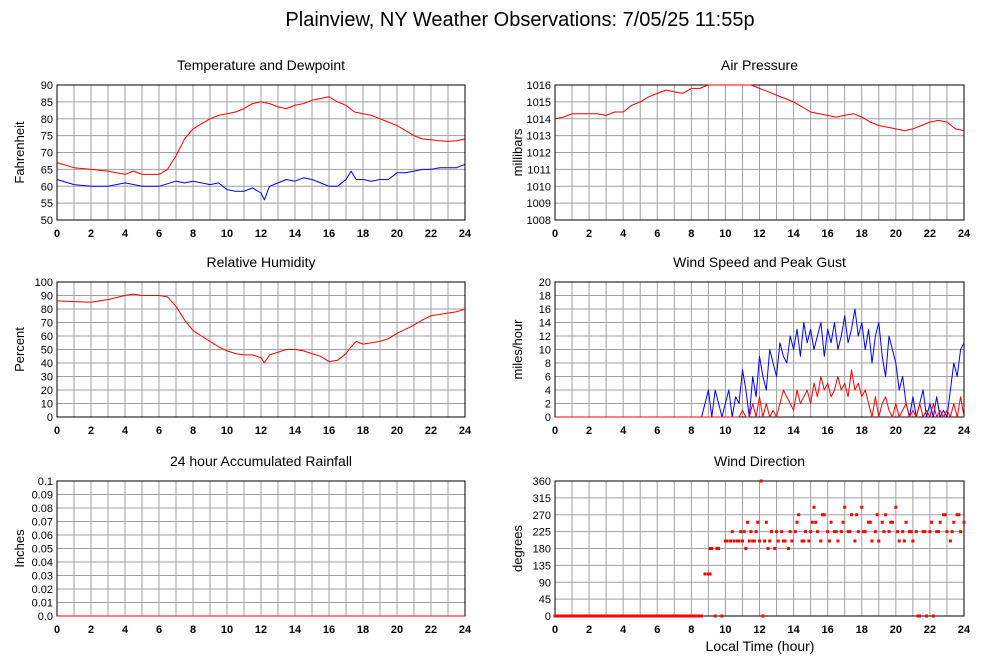  Describe the element at coordinates (47, 297) in the screenshot. I see `humidity-ytick-label: 90` at that location.